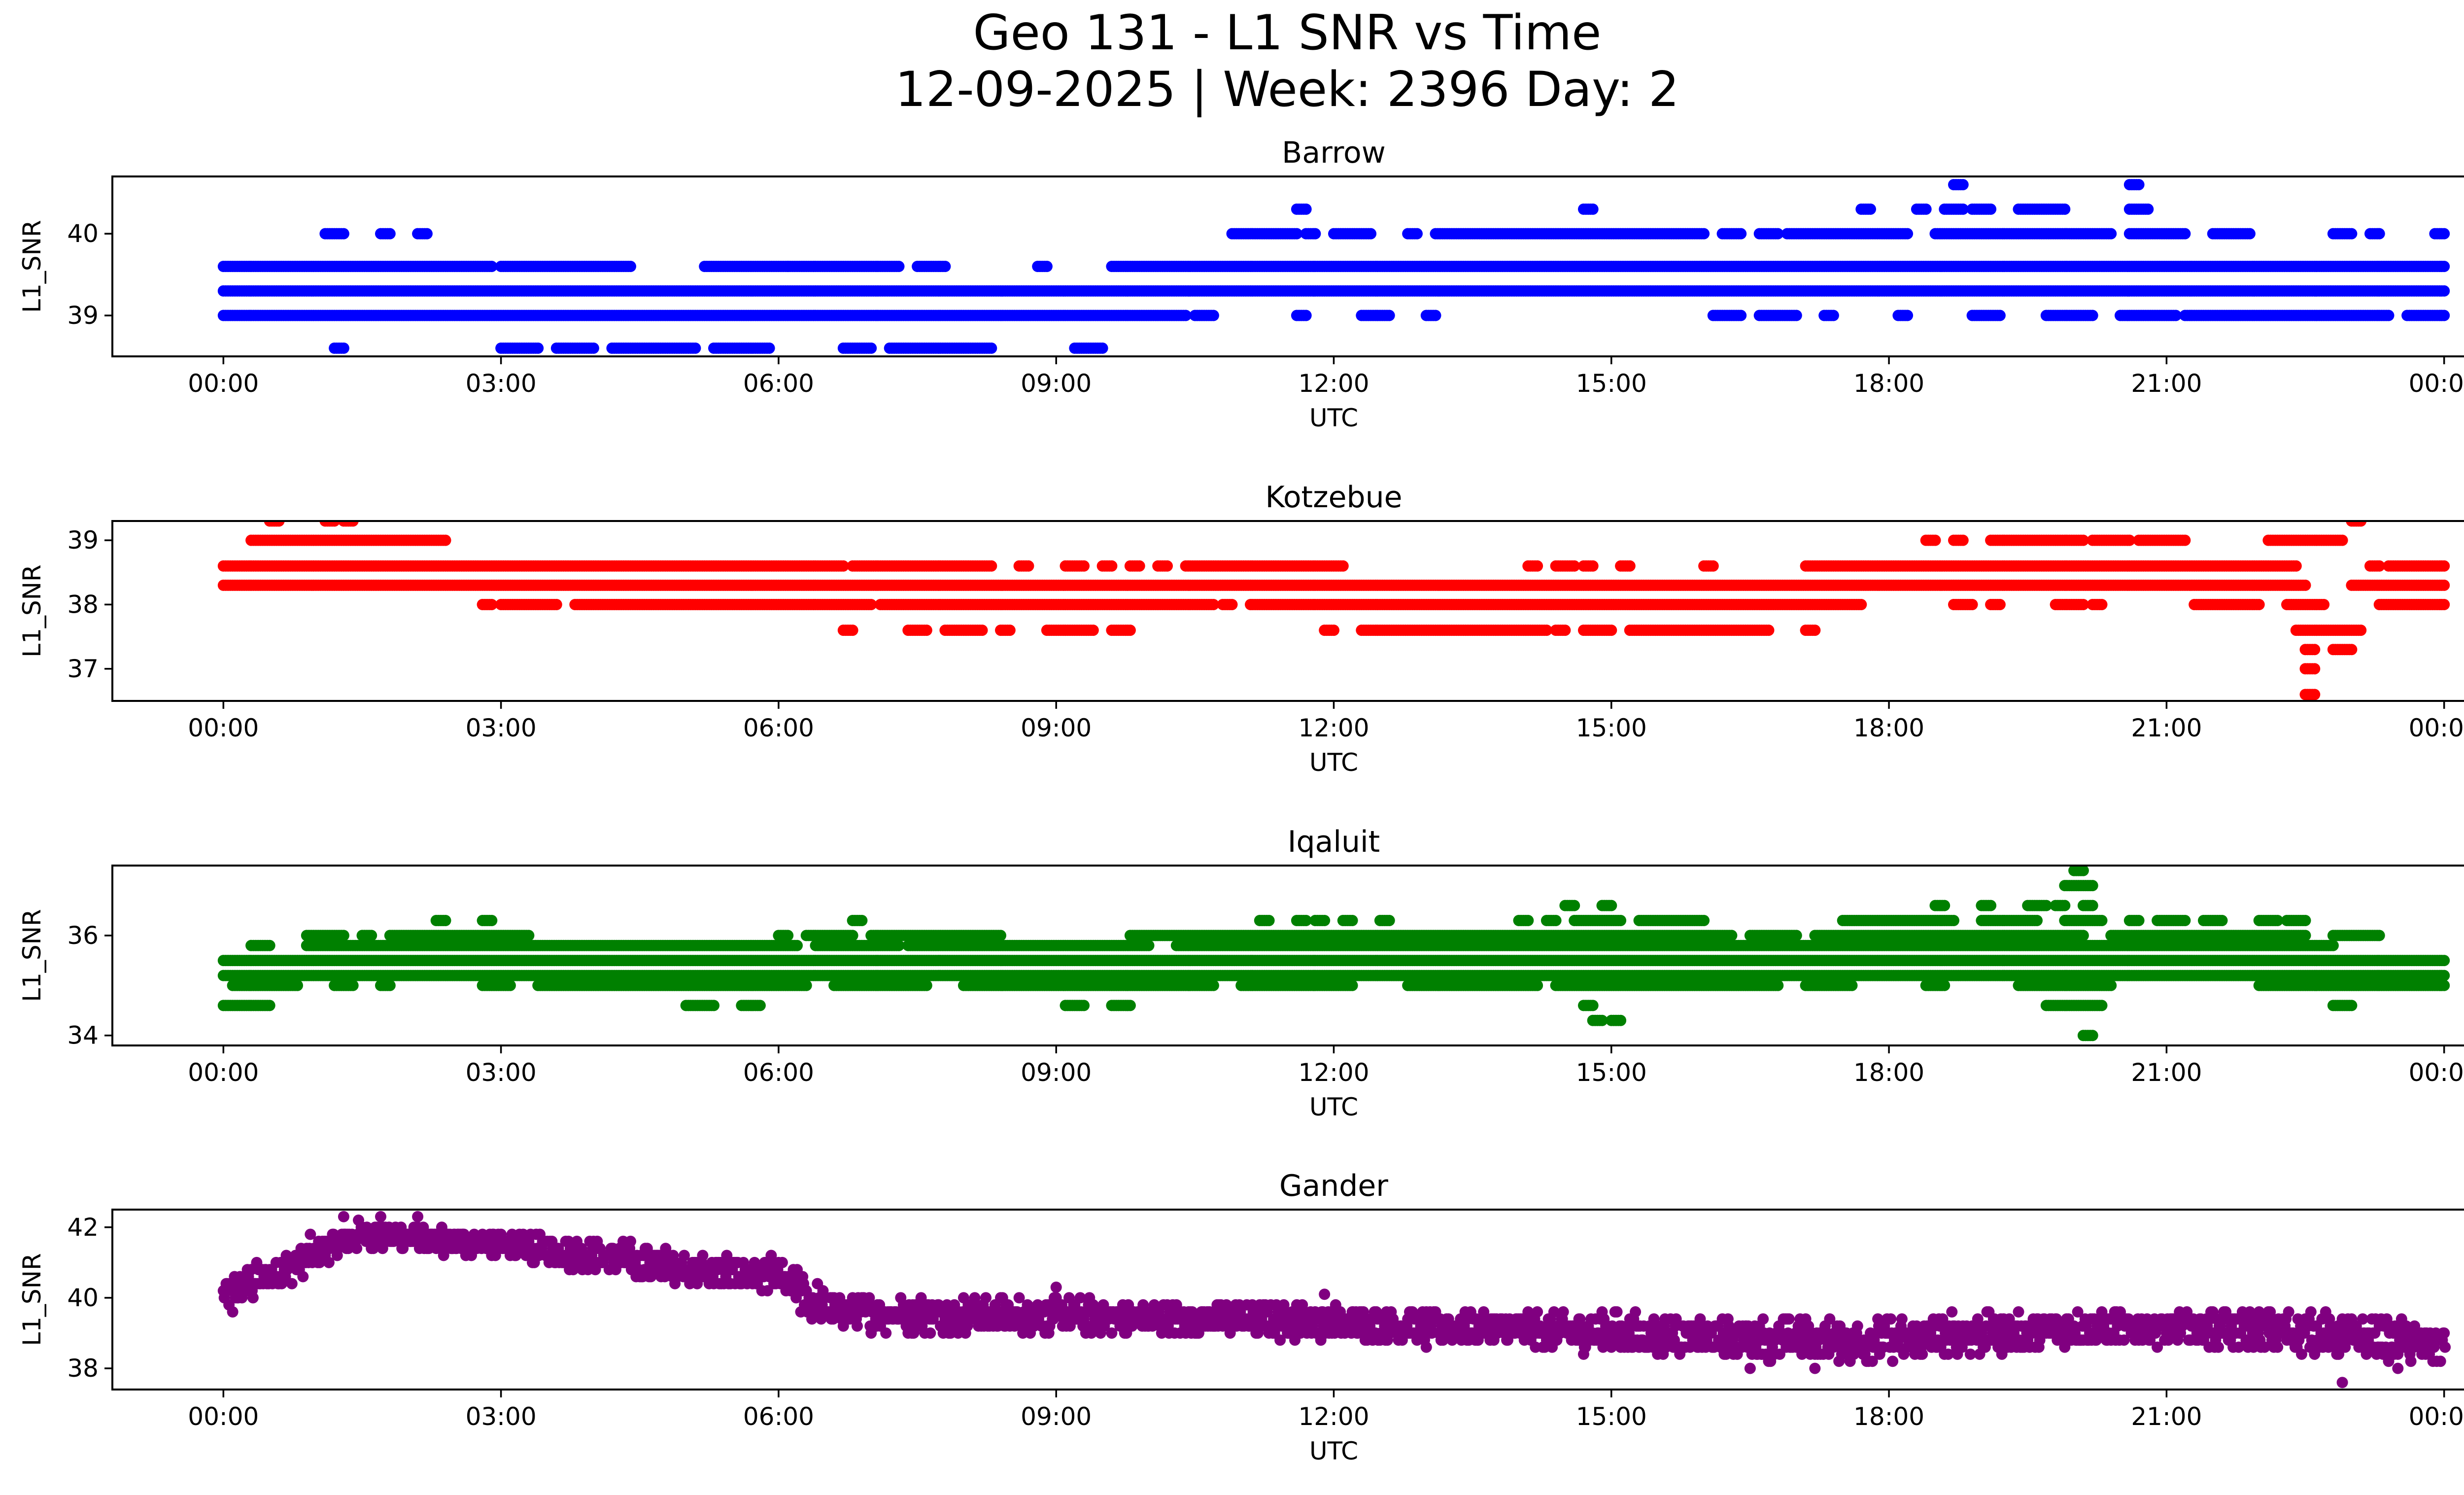  I want to click on y-tick-label: 39, so click(83, 315).